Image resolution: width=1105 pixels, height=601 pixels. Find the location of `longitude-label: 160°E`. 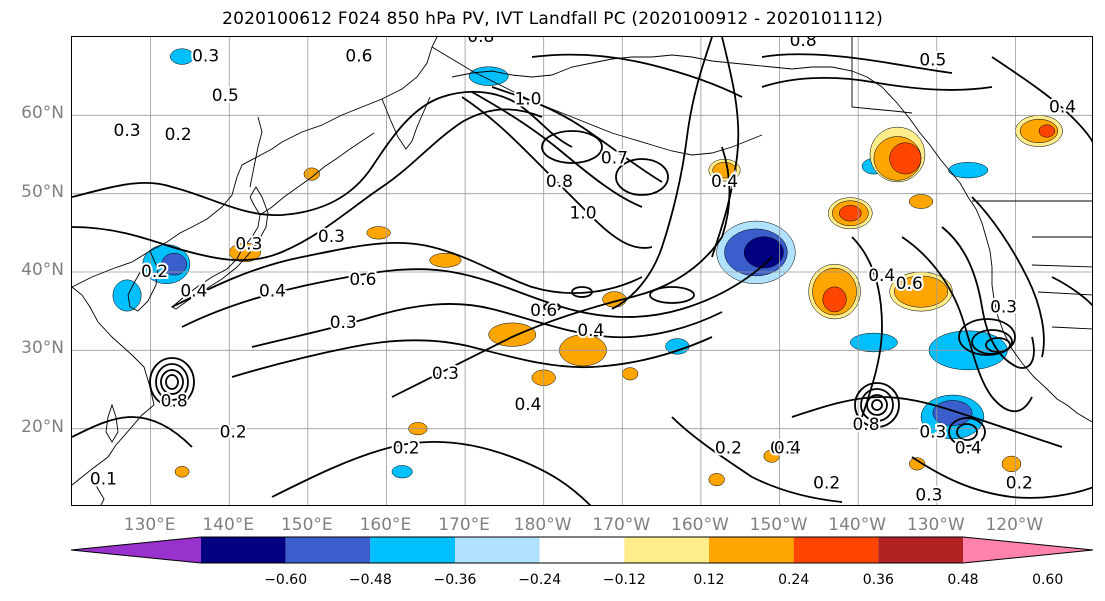

longitude-label: 160°E is located at coordinates (385, 525).